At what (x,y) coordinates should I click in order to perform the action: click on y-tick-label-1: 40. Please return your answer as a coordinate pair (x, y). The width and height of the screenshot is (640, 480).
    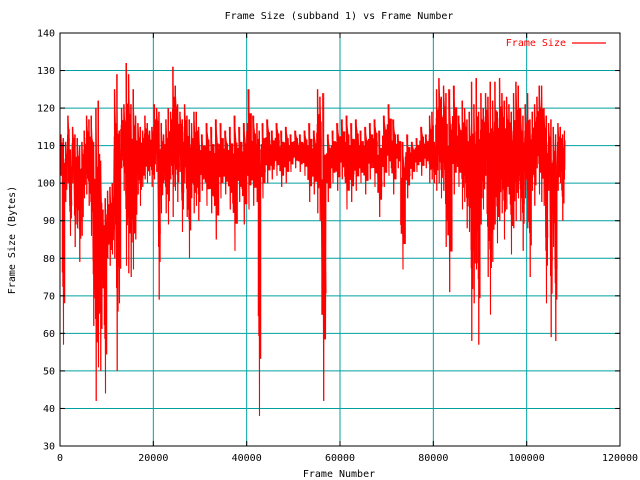
    Looking at the image, I should click on (49, 409).